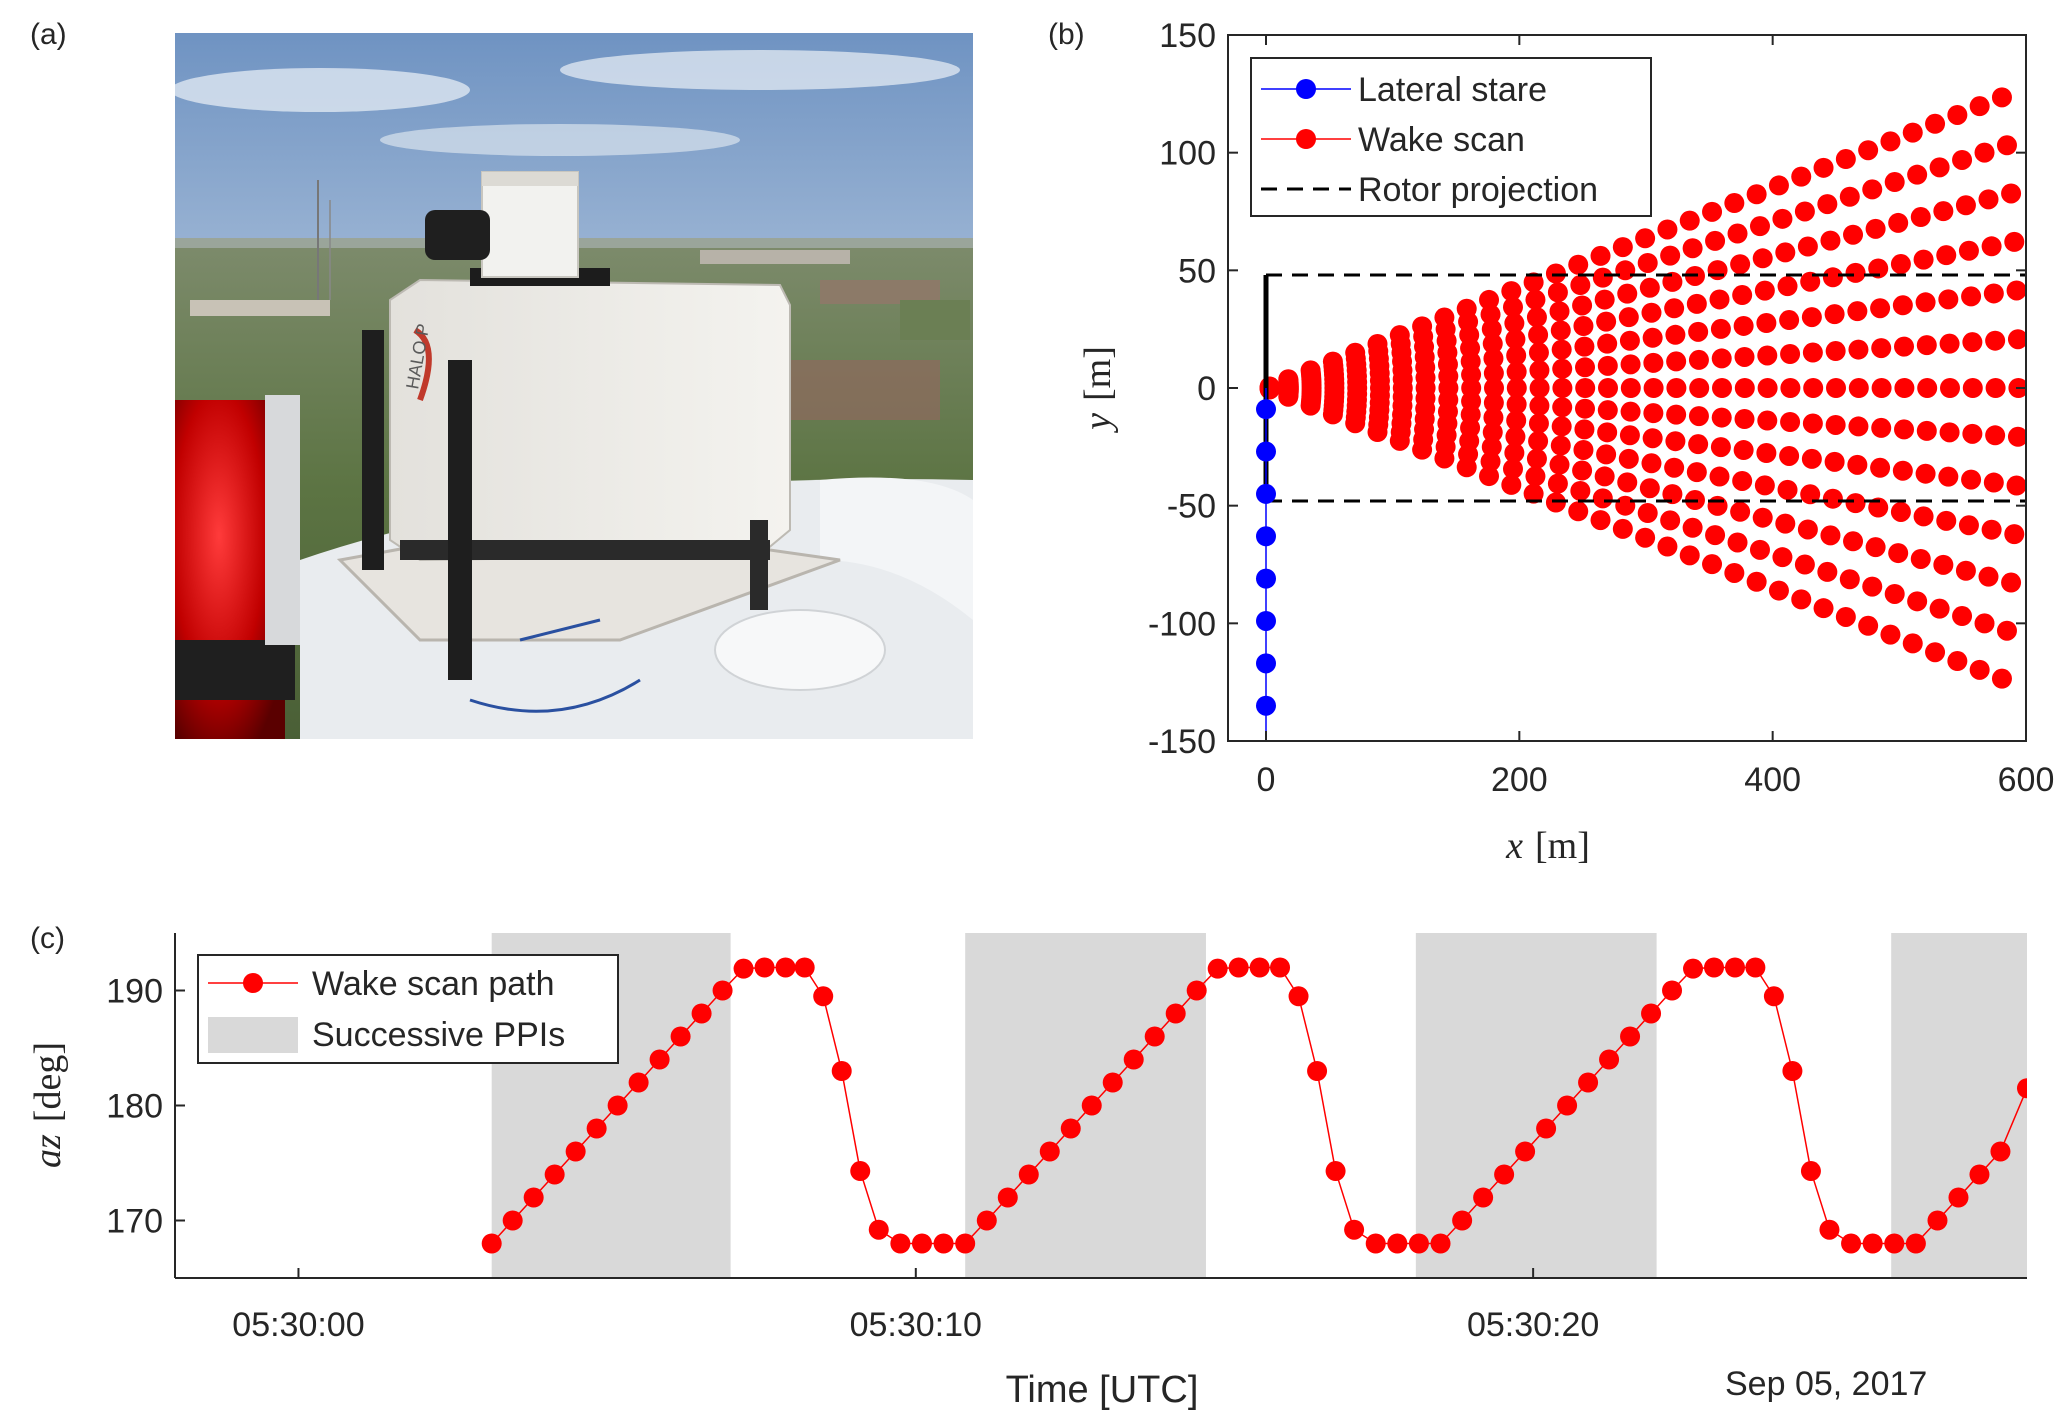 This screenshot has width=2067, height=1427. What do you see at coordinates (1959, 1105) in the screenshot?
I see `successive-ppi-band` at bounding box center [1959, 1105].